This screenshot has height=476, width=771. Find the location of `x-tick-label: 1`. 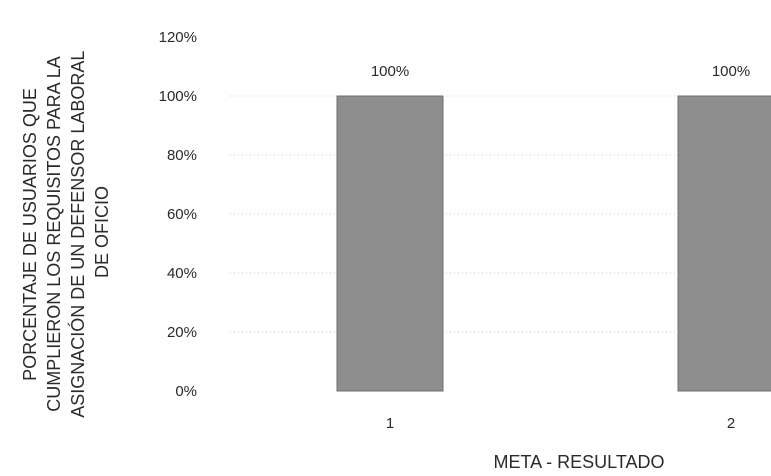

x-tick-label: 1 is located at coordinates (390, 423).